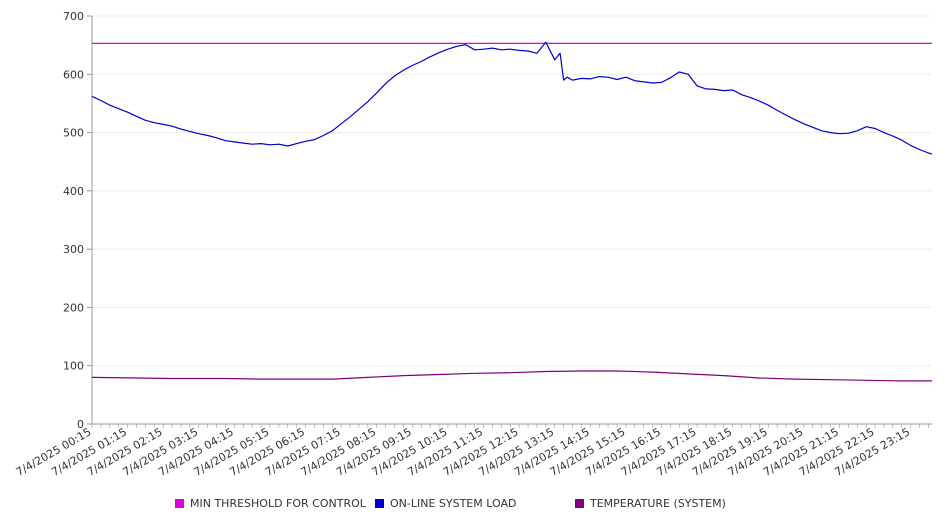  Describe the element at coordinates (511, 376) in the screenshot. I see `series-line-temperature-system` at that location.